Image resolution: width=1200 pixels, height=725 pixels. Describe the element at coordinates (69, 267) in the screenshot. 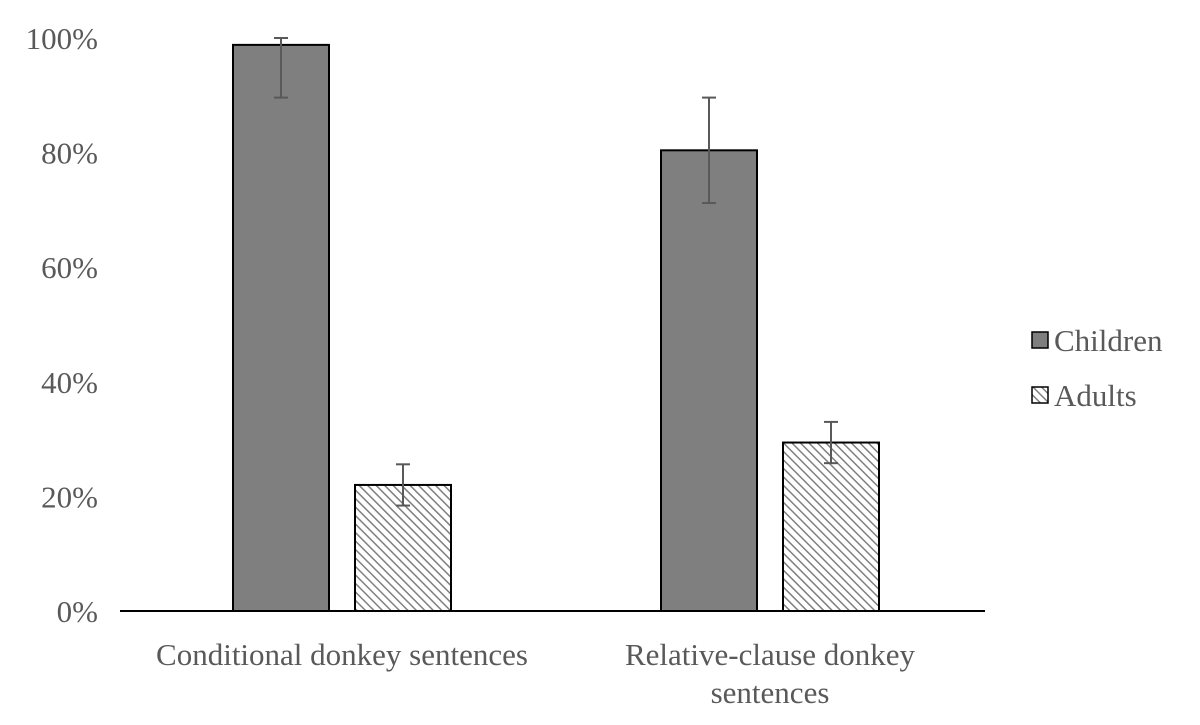

I see `y-tick-label: 60%` at that location.